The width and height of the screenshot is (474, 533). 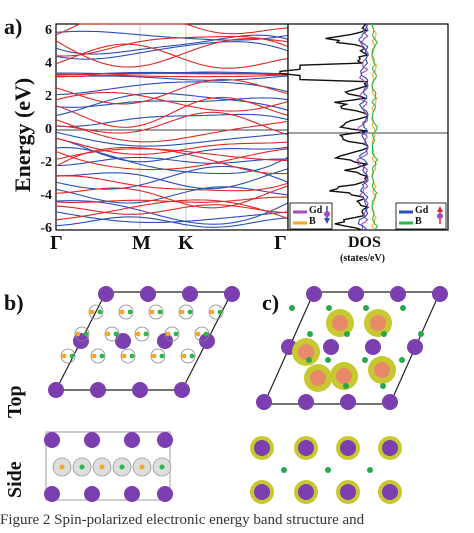 I want to click on y-tick-label: -4, so click(x=46, y=196).